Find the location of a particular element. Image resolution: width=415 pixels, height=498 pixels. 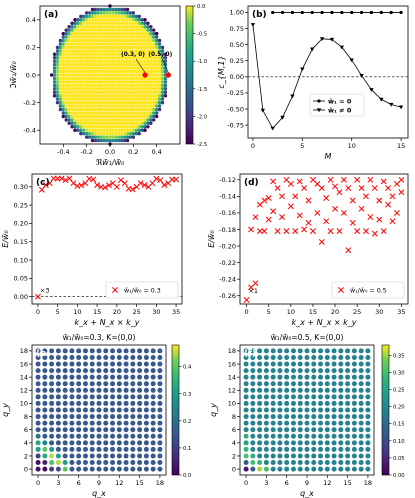

x-tick-label: 30 is located at coordinates (156, 312).